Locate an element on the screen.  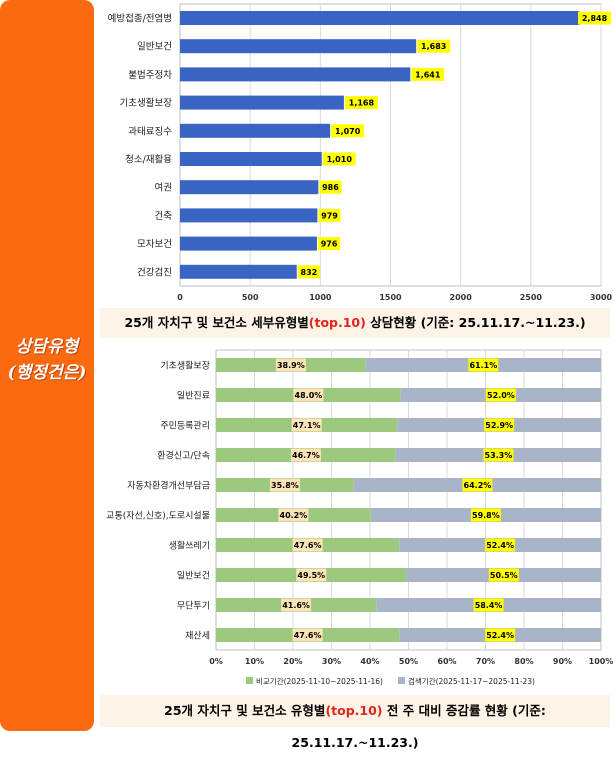
chart1-caption: 25개 자치구 및 보건소 세부유형별(top.10) 상담현황 (기준 is located at coordinates (355, 323).